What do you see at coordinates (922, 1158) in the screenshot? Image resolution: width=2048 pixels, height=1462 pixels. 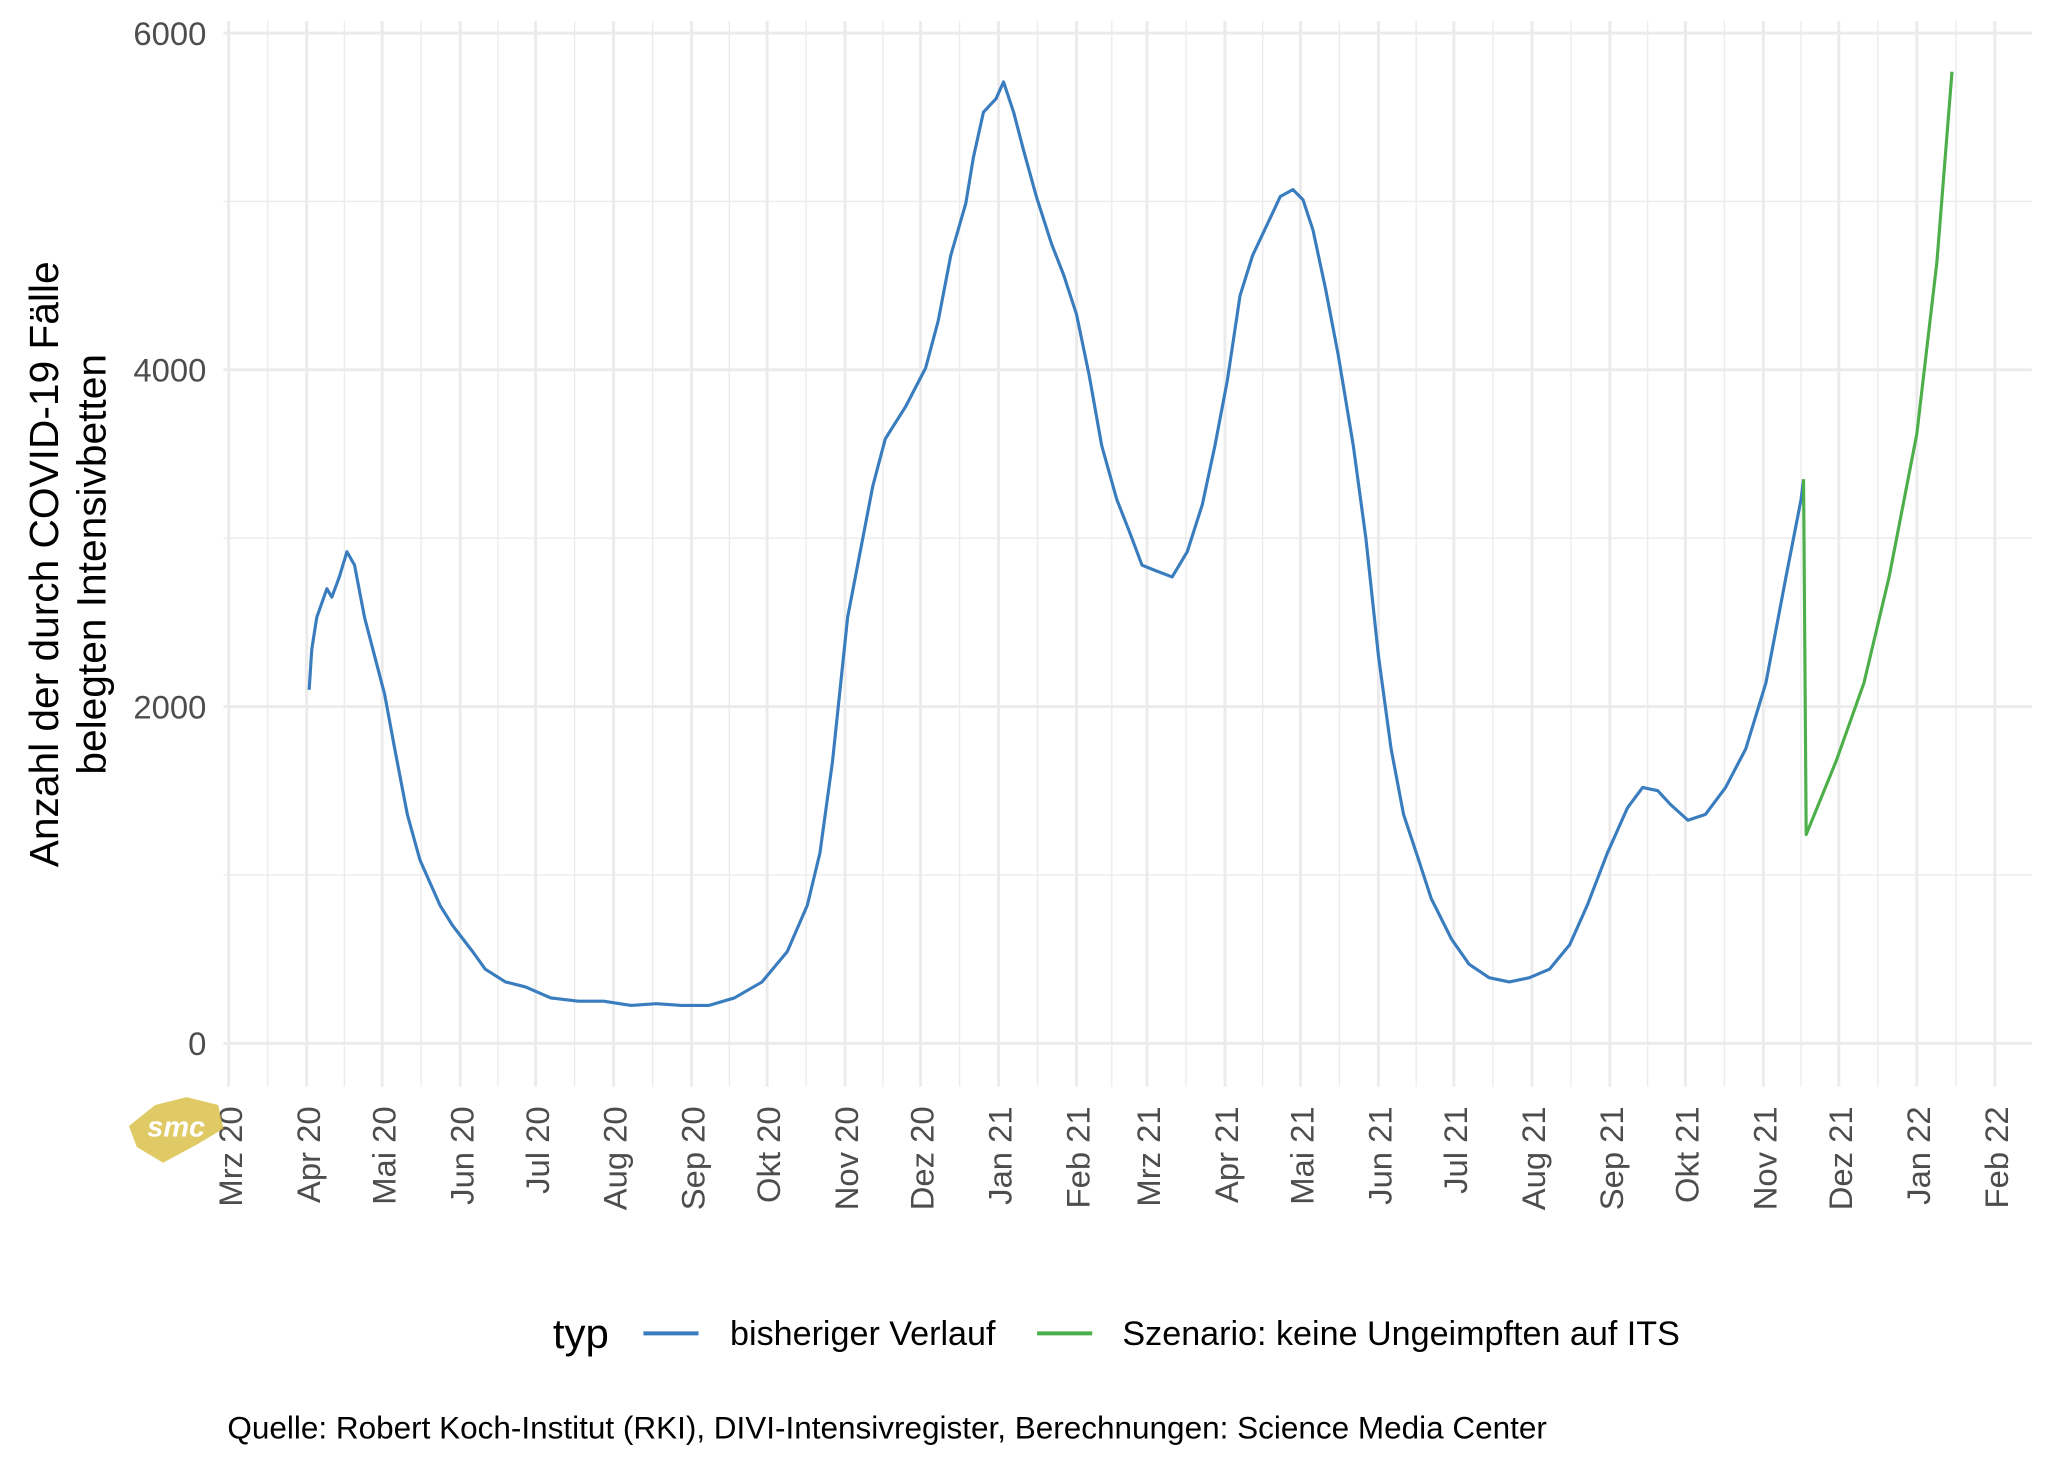 I see `x-tick-label: Dez 20` at bounding box center [922, 1158].